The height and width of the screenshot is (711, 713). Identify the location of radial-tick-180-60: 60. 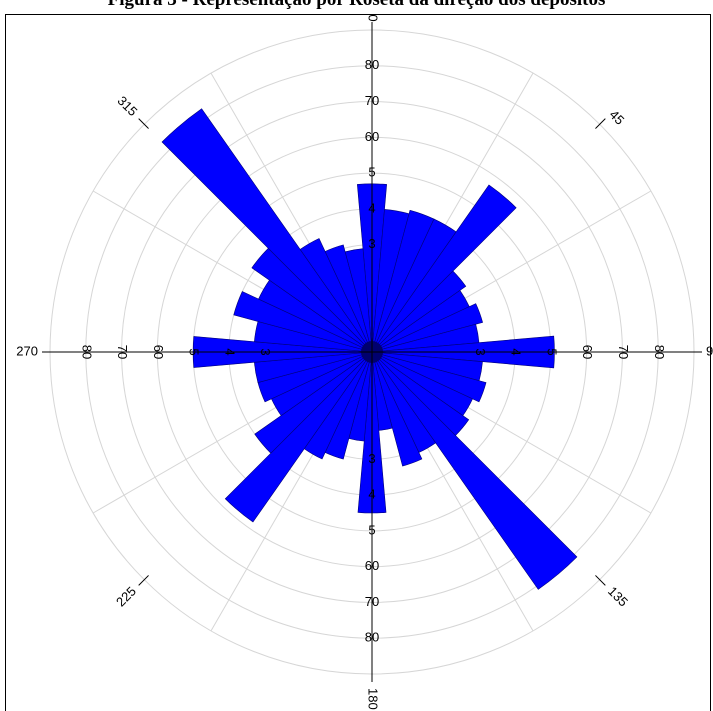
(372, 565).